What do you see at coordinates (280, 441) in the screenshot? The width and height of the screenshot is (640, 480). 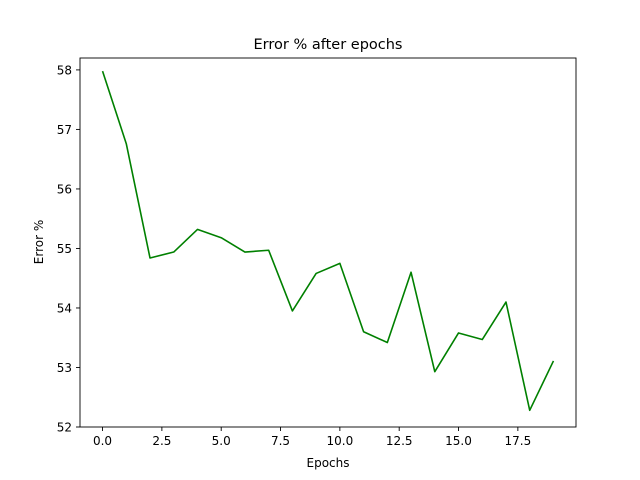 I see `x-tick-label: 7.5` at bounding box center [280, 441].